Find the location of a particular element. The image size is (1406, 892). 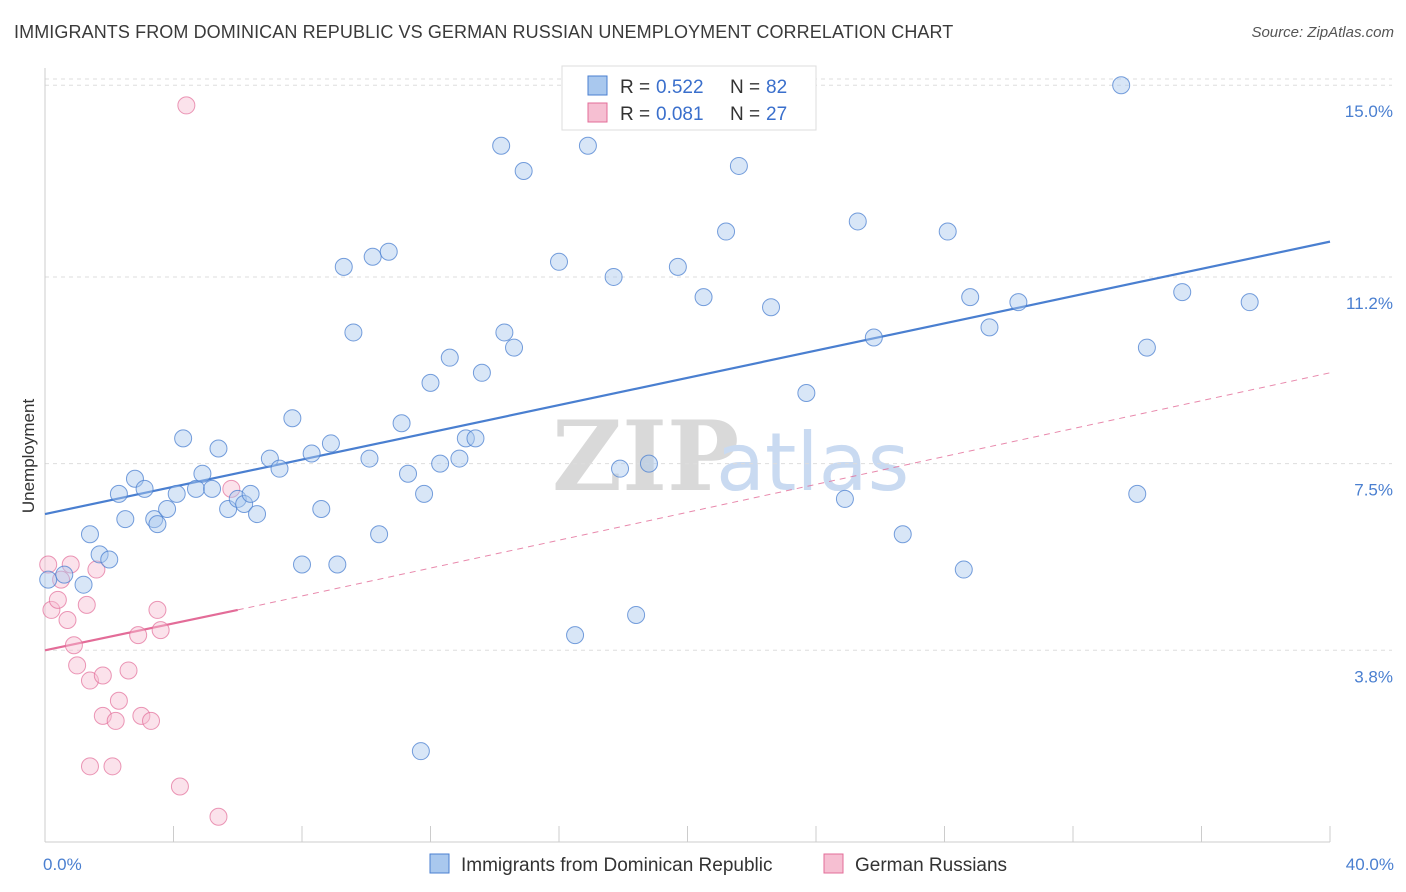

y-tick-label: 7.5% is located at coordinates (1373, 490).